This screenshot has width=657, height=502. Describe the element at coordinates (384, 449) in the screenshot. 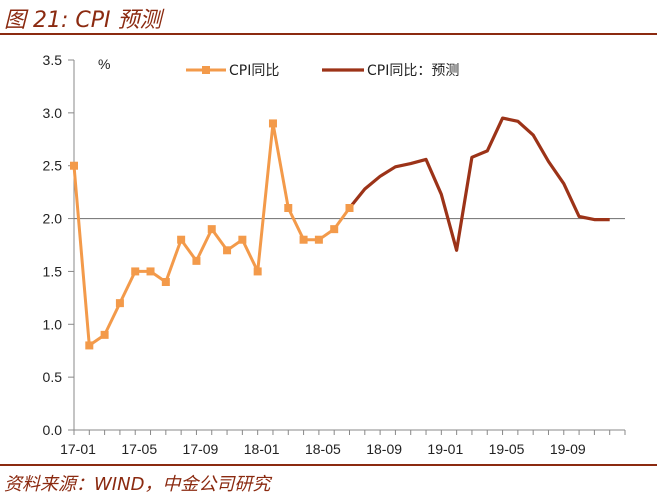

I see `x-tick-label: 18-09` at that location.